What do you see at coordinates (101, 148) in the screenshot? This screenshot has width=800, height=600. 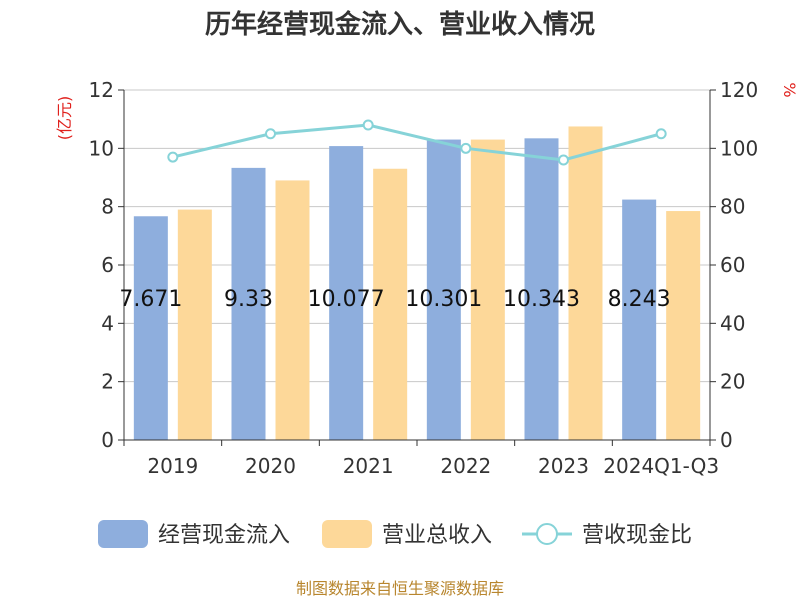 I see `left-tick-label: 10` at bounding box center [101, 148].